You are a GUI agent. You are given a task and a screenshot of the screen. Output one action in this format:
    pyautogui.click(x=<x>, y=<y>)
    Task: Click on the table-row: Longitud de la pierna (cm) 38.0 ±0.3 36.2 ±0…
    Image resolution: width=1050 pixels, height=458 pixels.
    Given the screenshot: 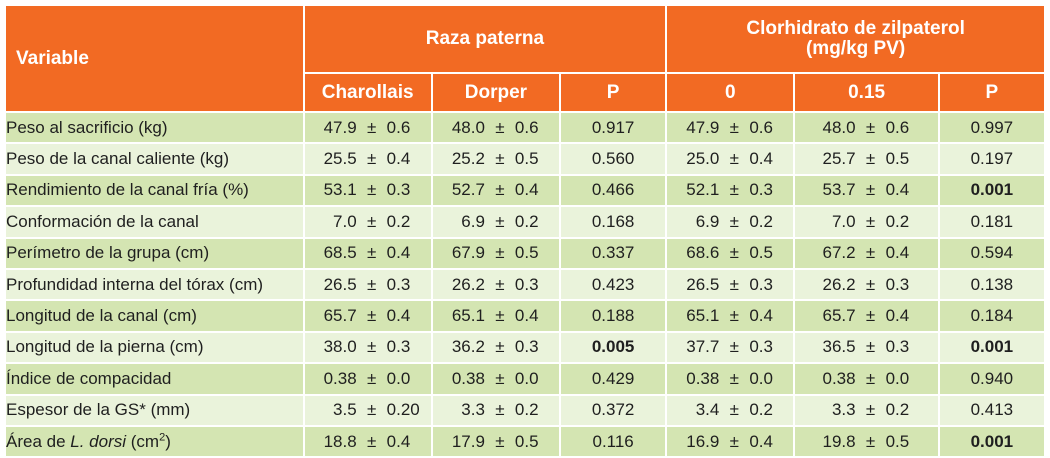 What is the action you would take?
    pyautogui.click(x=525, y=347)
    